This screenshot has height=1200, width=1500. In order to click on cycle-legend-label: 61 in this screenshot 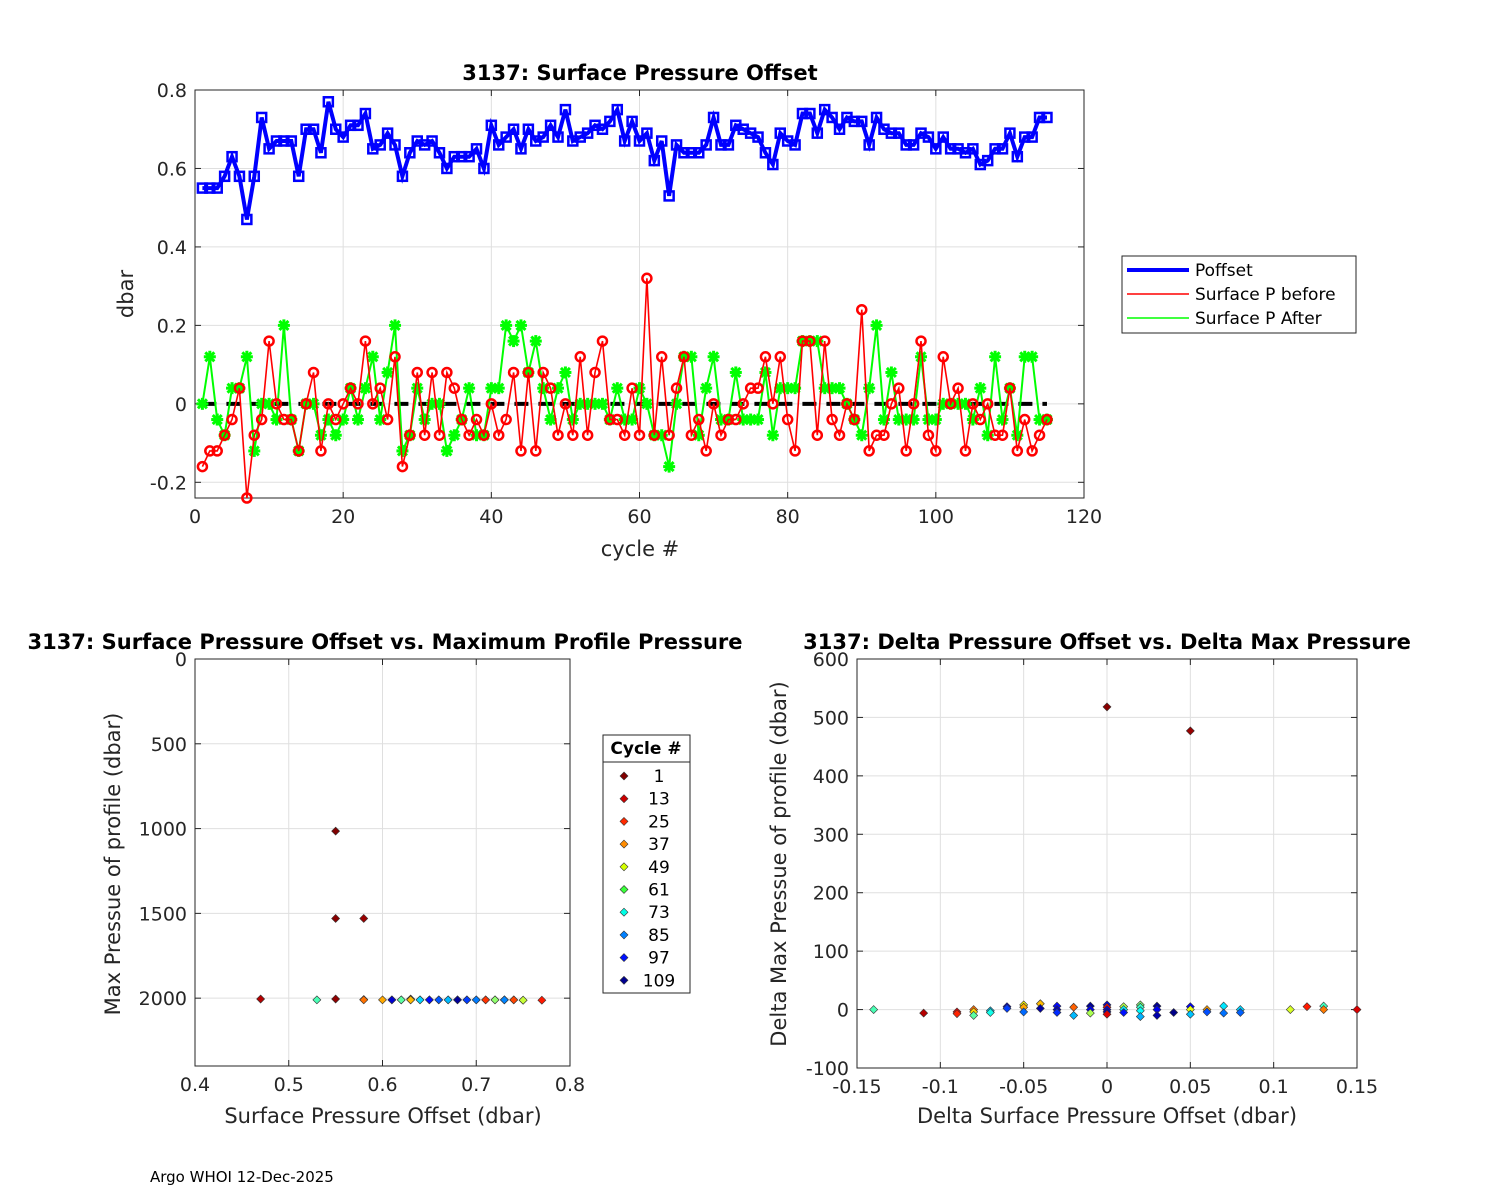, I will do `click(659, 891)`.